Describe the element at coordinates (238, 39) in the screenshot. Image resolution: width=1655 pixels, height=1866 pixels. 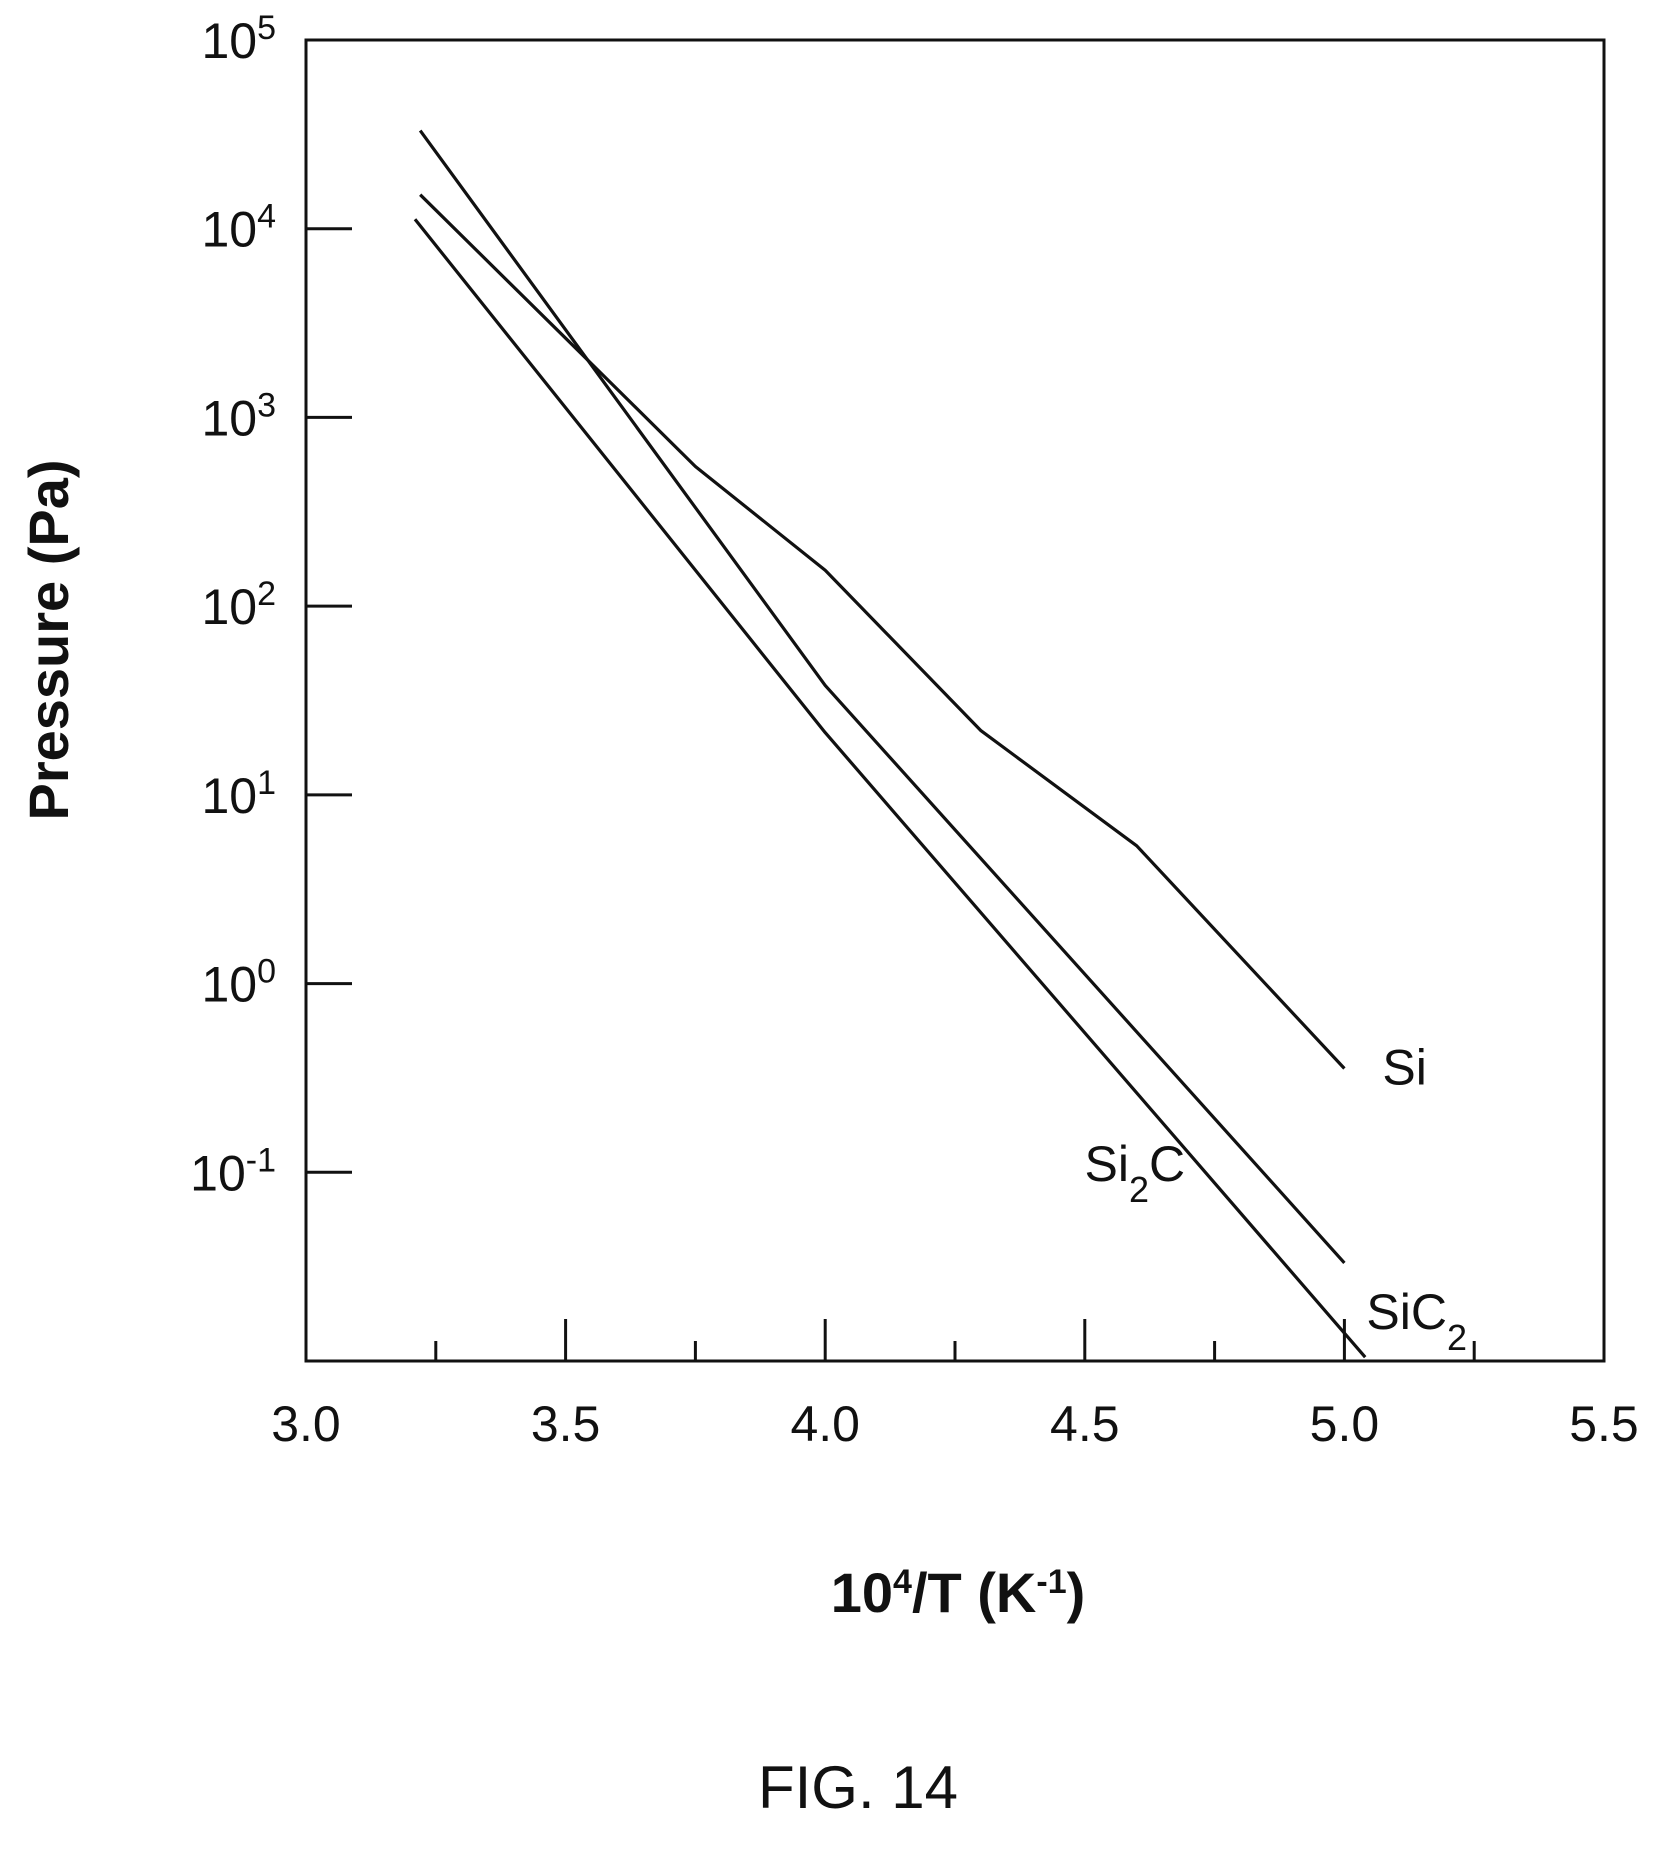
I see `y-tick-label: 10⁵` at that location.